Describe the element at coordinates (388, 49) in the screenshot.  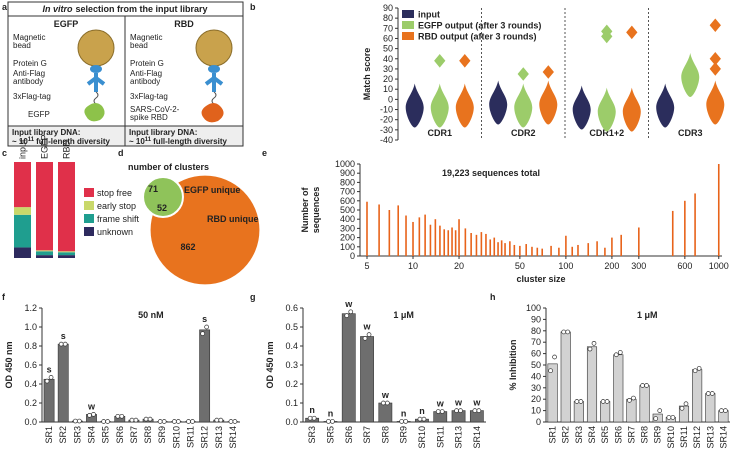
I see `y-tick-label: 50` at that location.